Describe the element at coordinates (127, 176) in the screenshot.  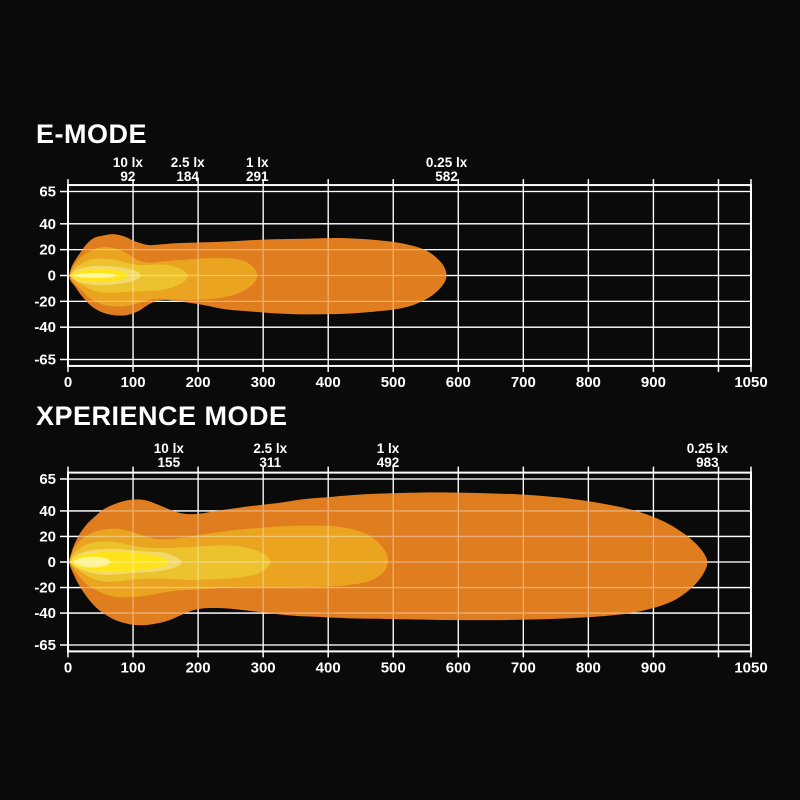
I see `annotation-distance-label: 92` at that location.